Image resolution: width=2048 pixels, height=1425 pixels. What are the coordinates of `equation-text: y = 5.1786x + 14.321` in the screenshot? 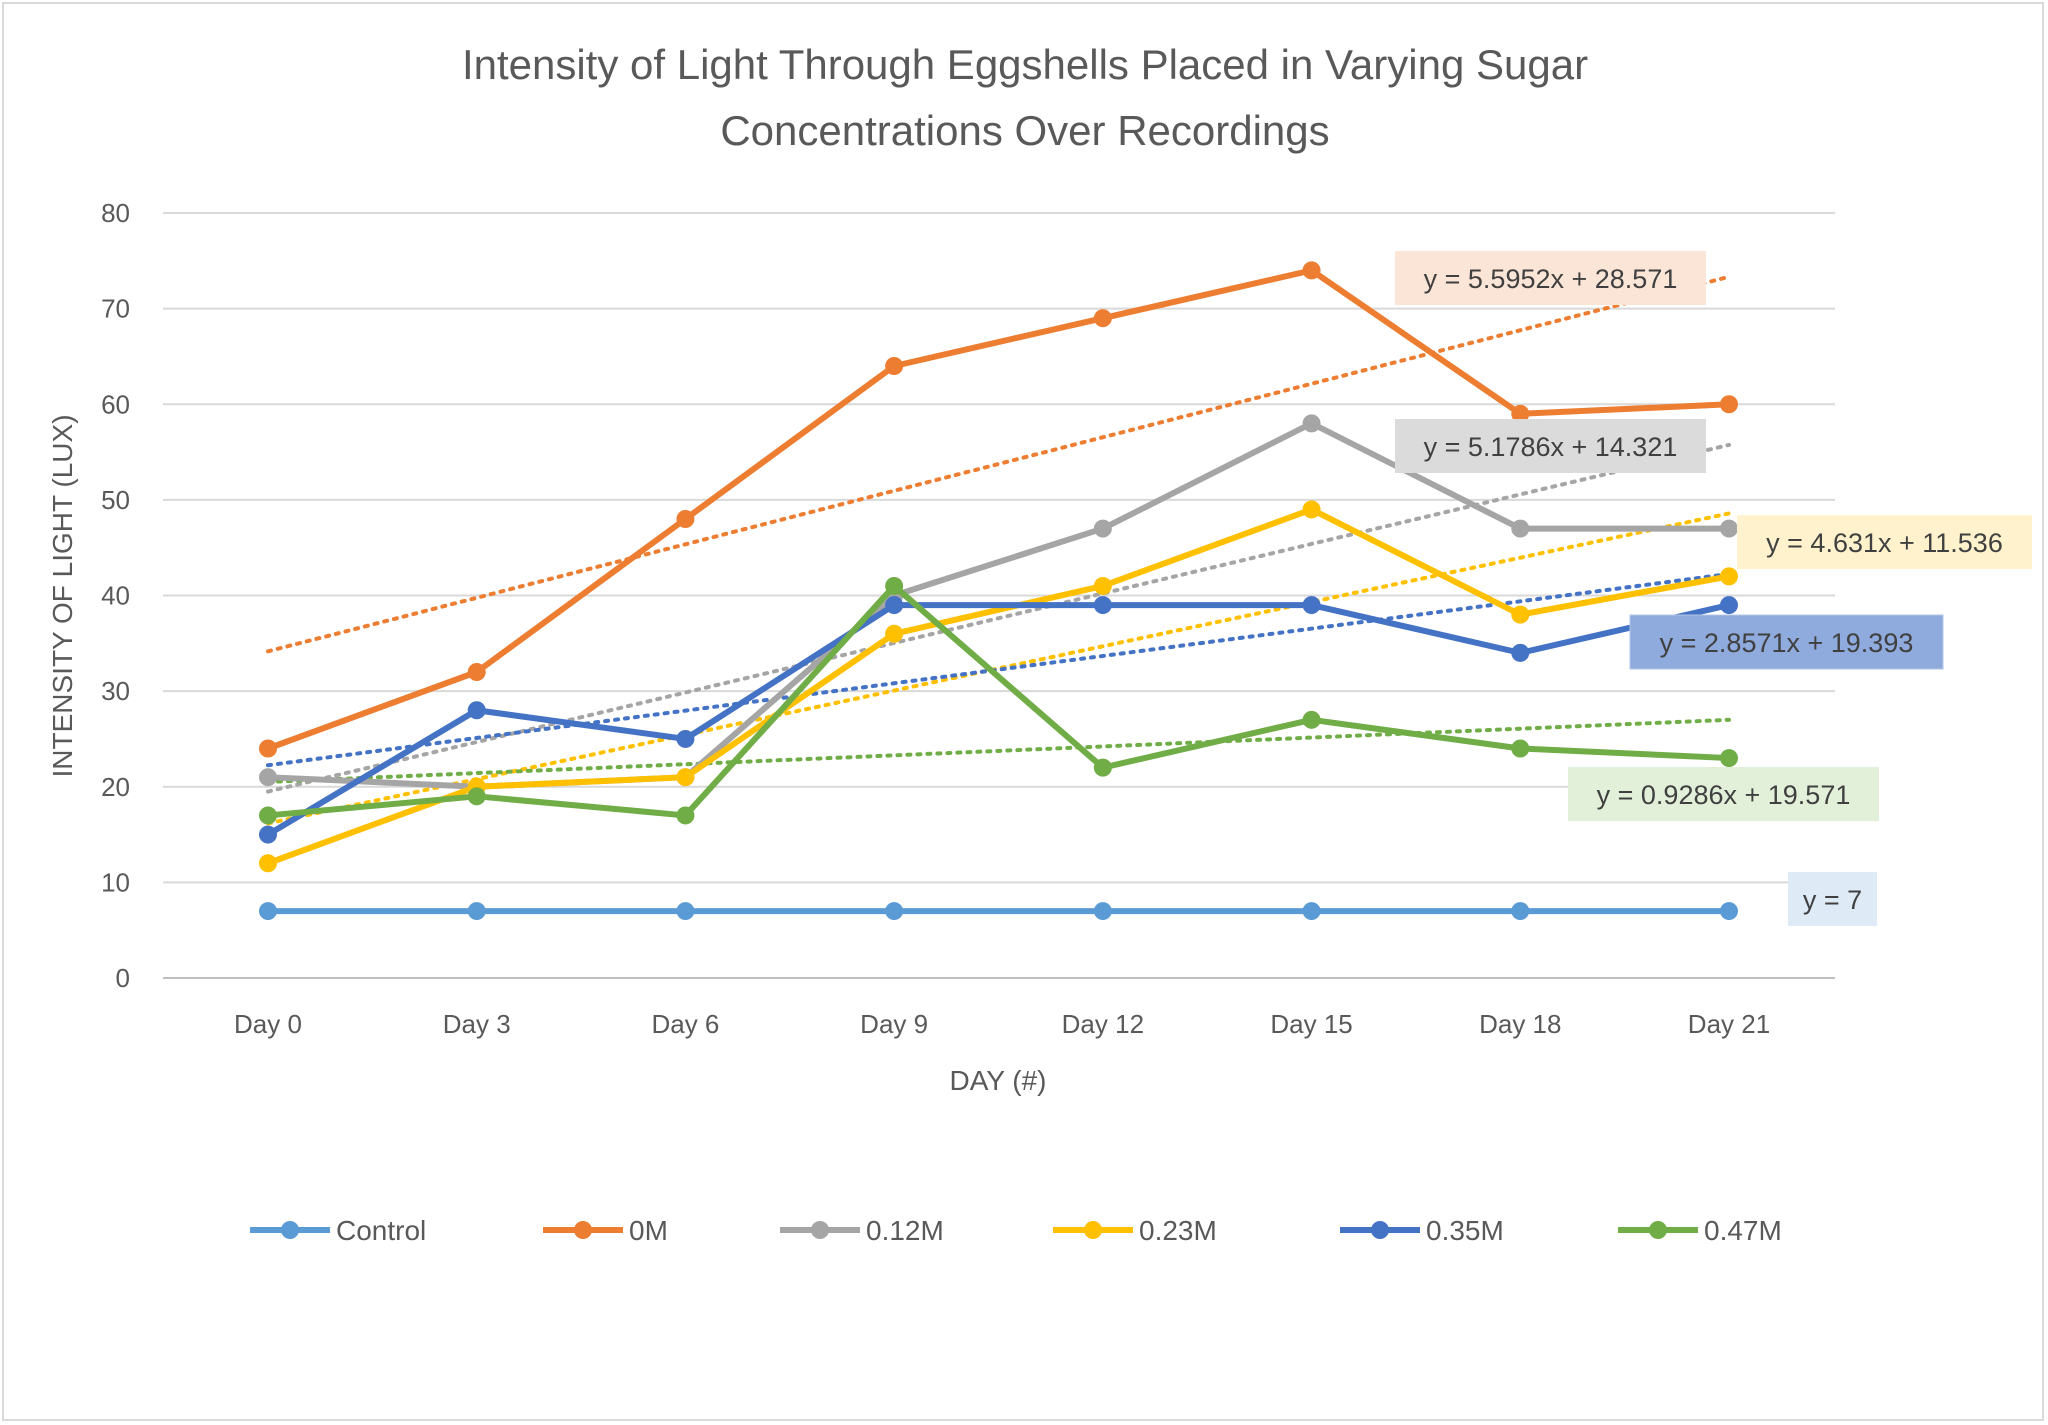 It's located at (1551, 447).